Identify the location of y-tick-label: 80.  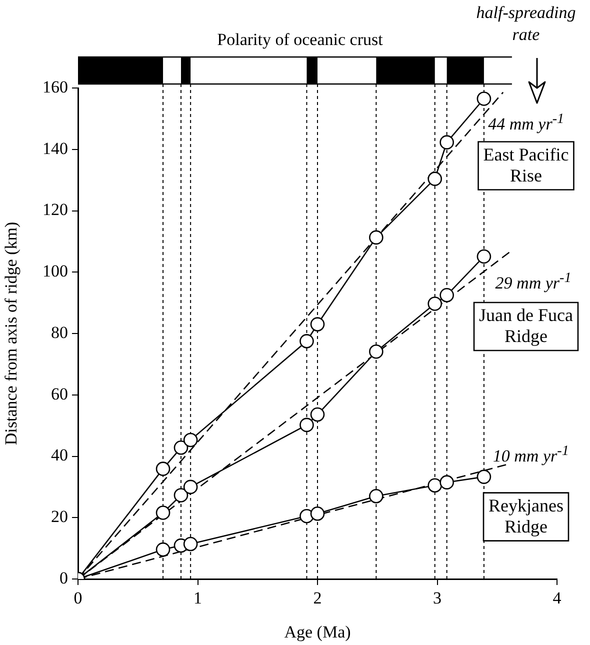
(59, 332).